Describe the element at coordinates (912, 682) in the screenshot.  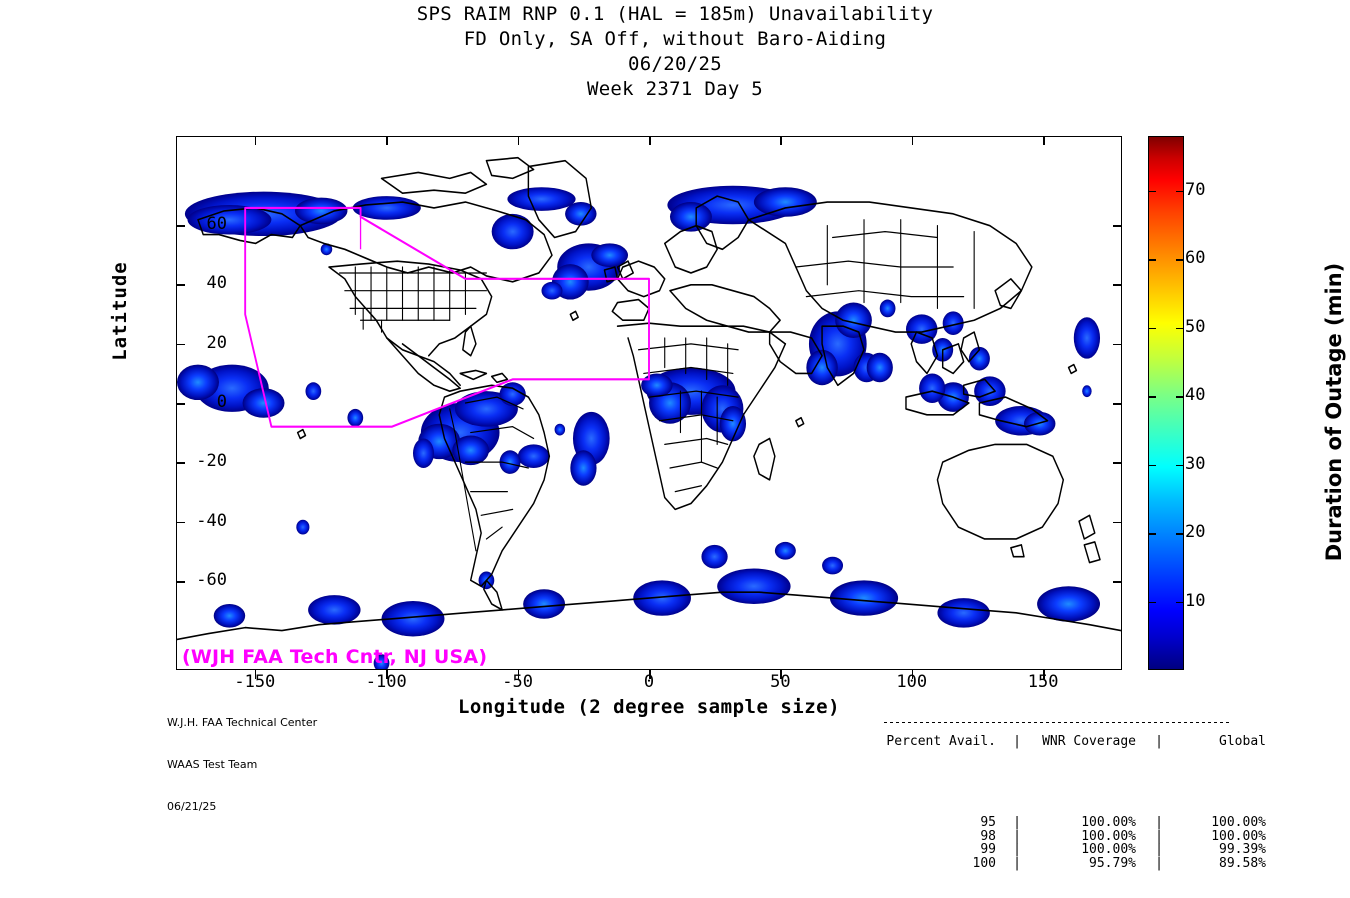
I see `x-tick-label: 100` at that location.